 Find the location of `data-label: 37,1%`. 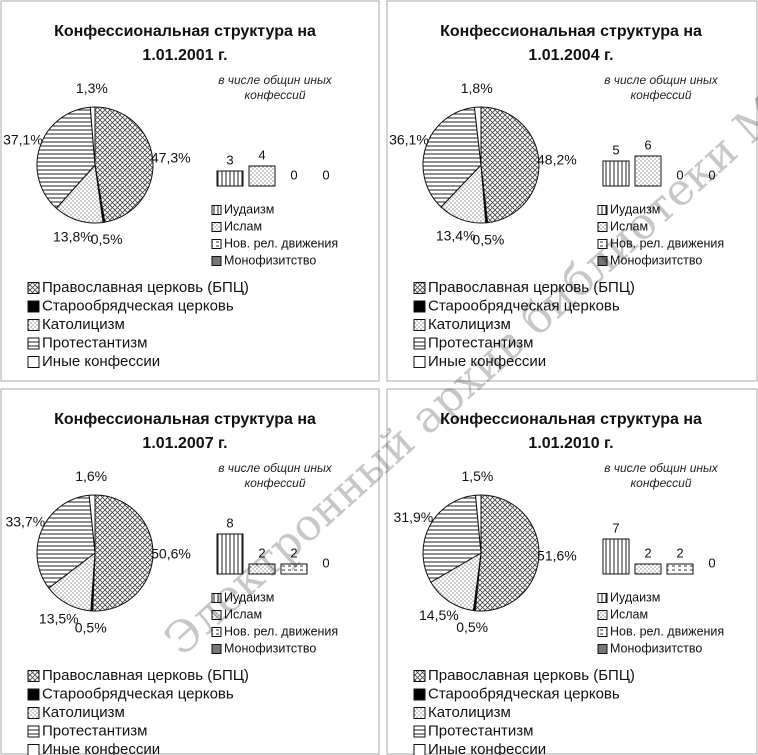

data-label: 37,1% is located at coordinates (23, 140).